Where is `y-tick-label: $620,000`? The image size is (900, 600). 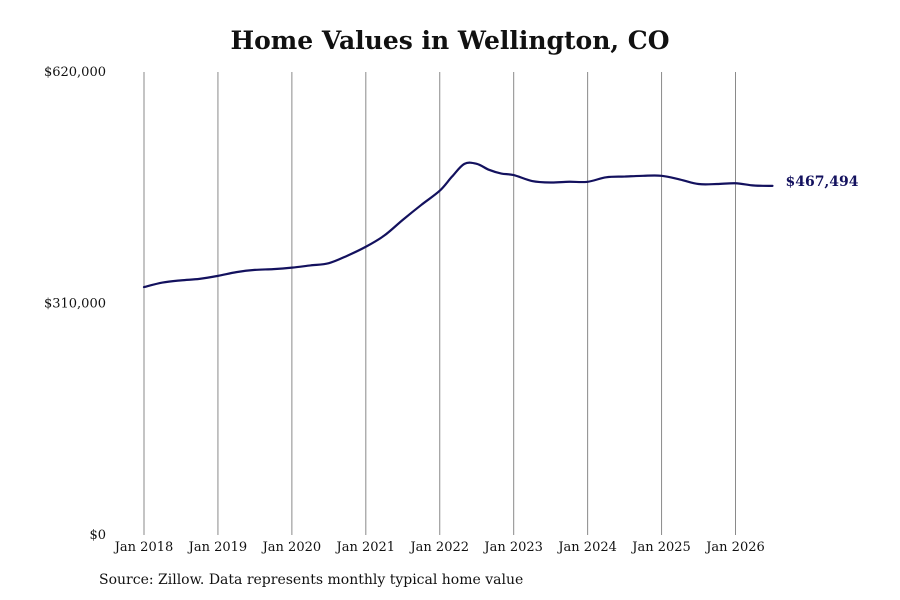 y-tick-label: $620,000 is located at coordinates (75, 72).